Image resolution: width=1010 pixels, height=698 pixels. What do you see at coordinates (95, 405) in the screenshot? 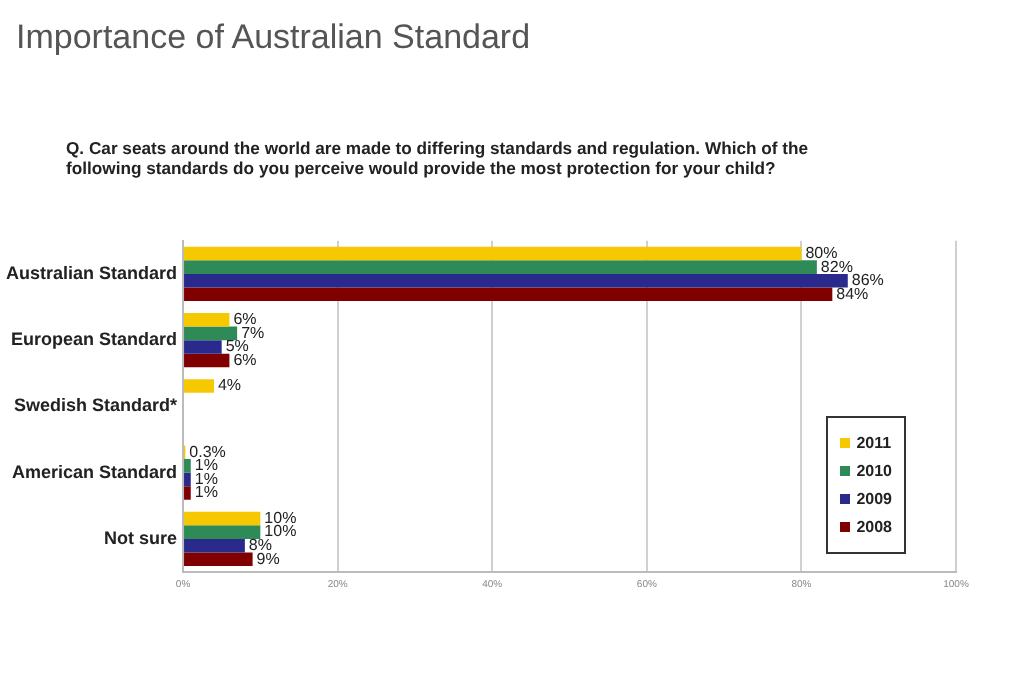
I see `y-tick-label: Swedish Standard*` at bounding box center [95, 405].